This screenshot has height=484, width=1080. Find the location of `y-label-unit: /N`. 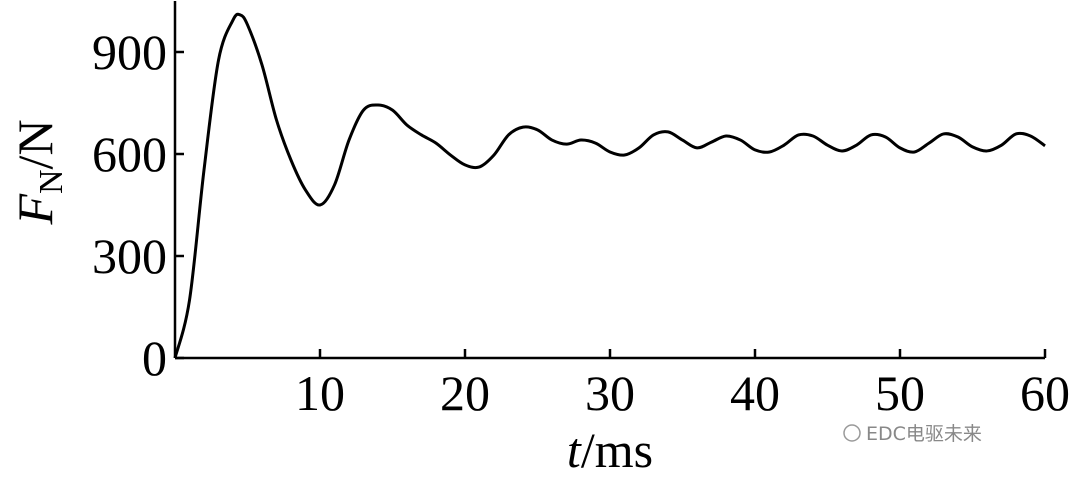

y-label-unit: /N is located at coordinates (35, 144).